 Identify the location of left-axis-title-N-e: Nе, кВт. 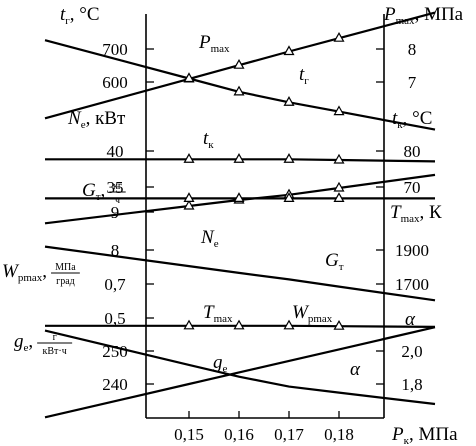
(96, 119).